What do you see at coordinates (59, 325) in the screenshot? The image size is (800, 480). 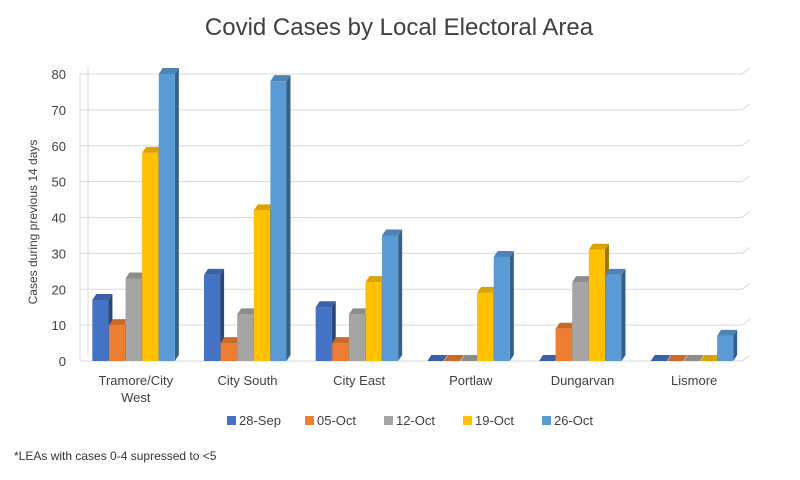 I see `y-tick-label: 10` at bounding box center [59, 325].